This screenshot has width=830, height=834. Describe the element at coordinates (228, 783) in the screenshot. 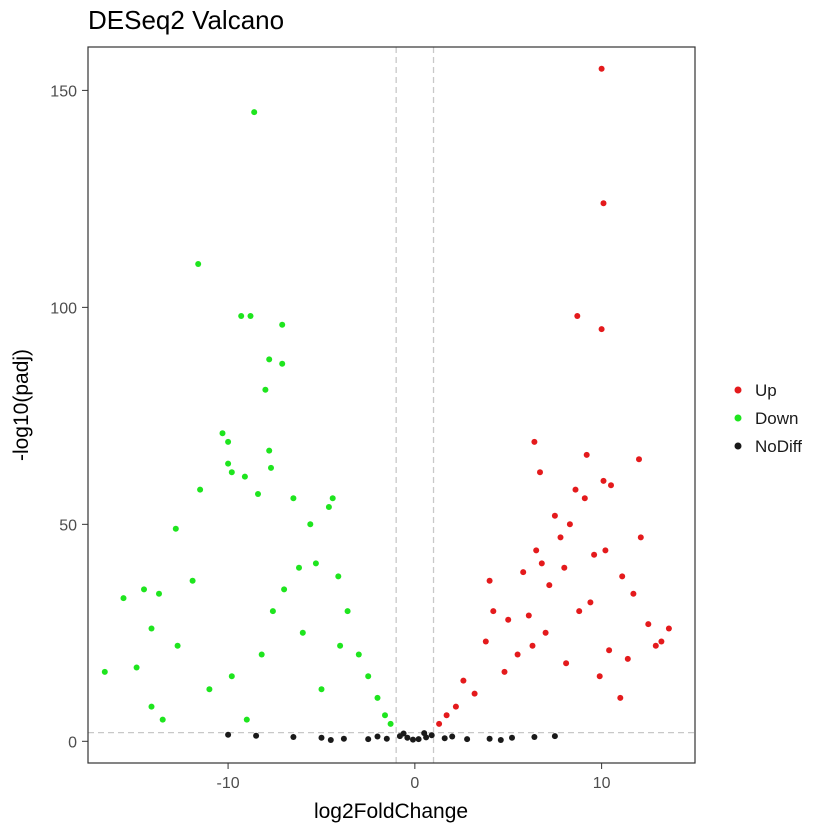

I see `x-tick-label: -10` at that location.